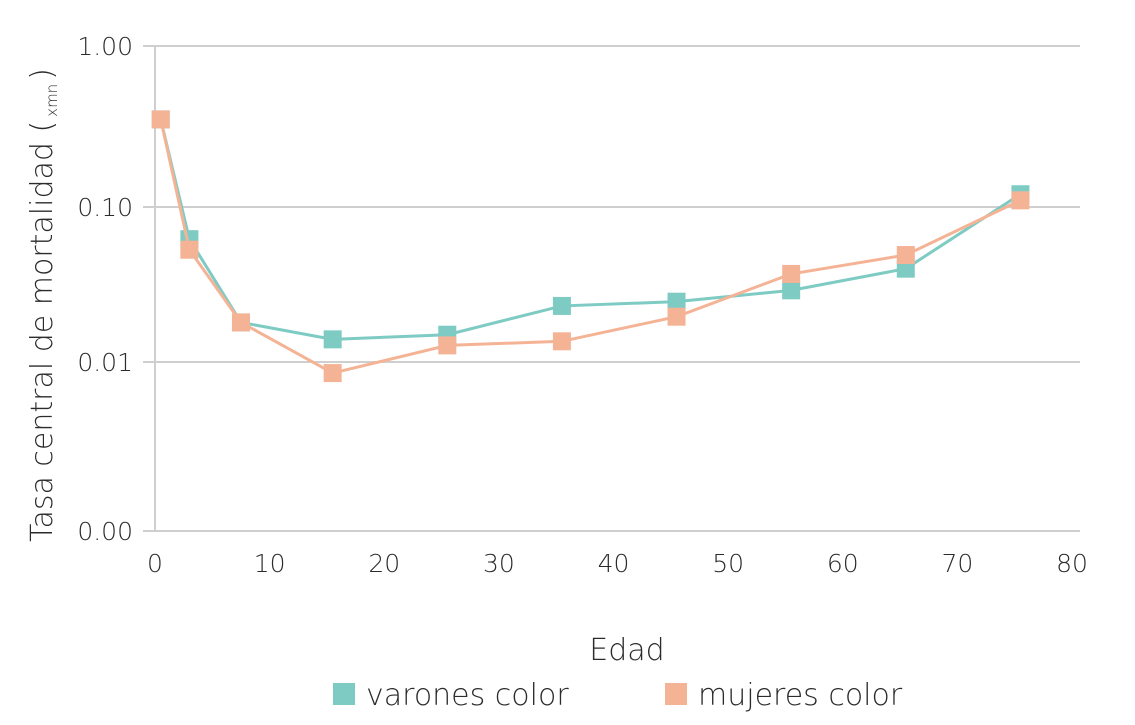  What do you see at coordinates (105, 362) in the screenshot?
I see `y-tick-label: 0.01` at bounding box center [105, 362].